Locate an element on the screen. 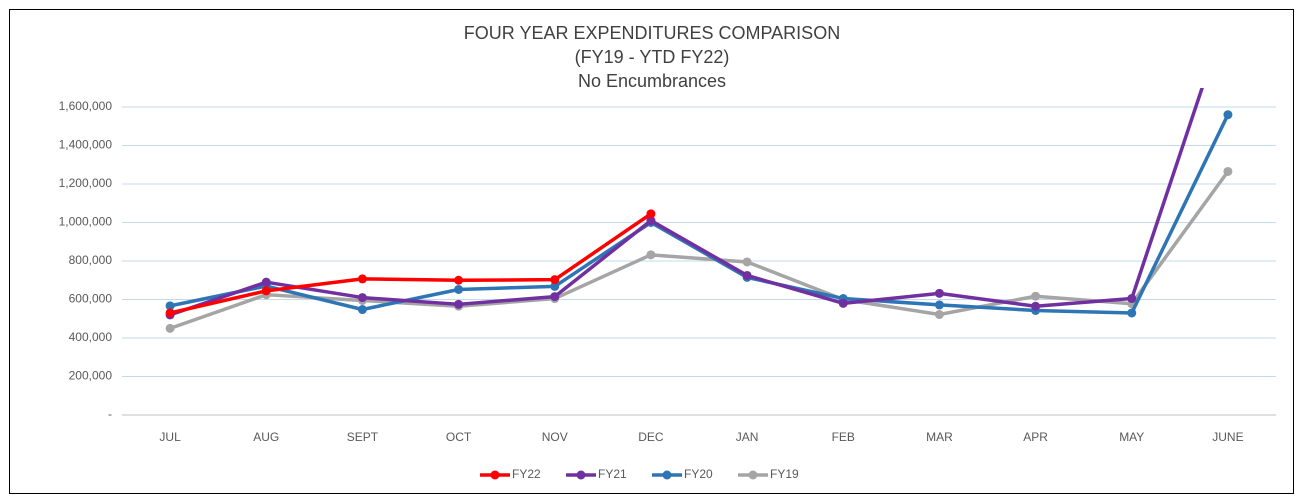 Image resolution: width=1304 pixels, height=502 pixels. chart-subtitle: No Encumbrances is located at coordinates (652, 81).